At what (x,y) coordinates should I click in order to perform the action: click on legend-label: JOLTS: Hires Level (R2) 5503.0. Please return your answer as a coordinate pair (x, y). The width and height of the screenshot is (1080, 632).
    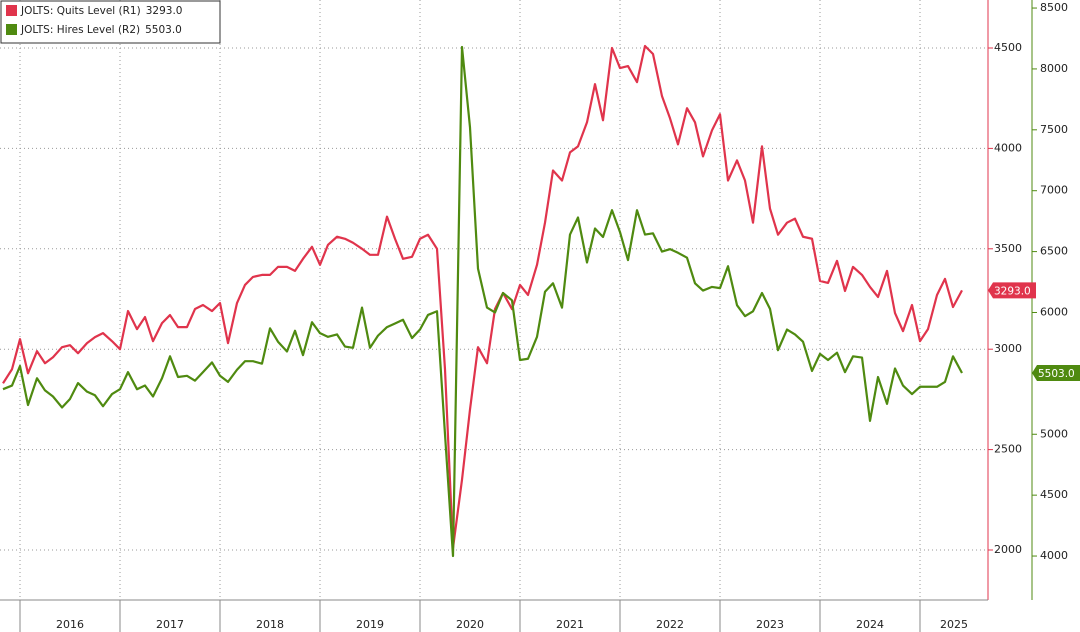
    Looking at the image, I should click on (101, 30).